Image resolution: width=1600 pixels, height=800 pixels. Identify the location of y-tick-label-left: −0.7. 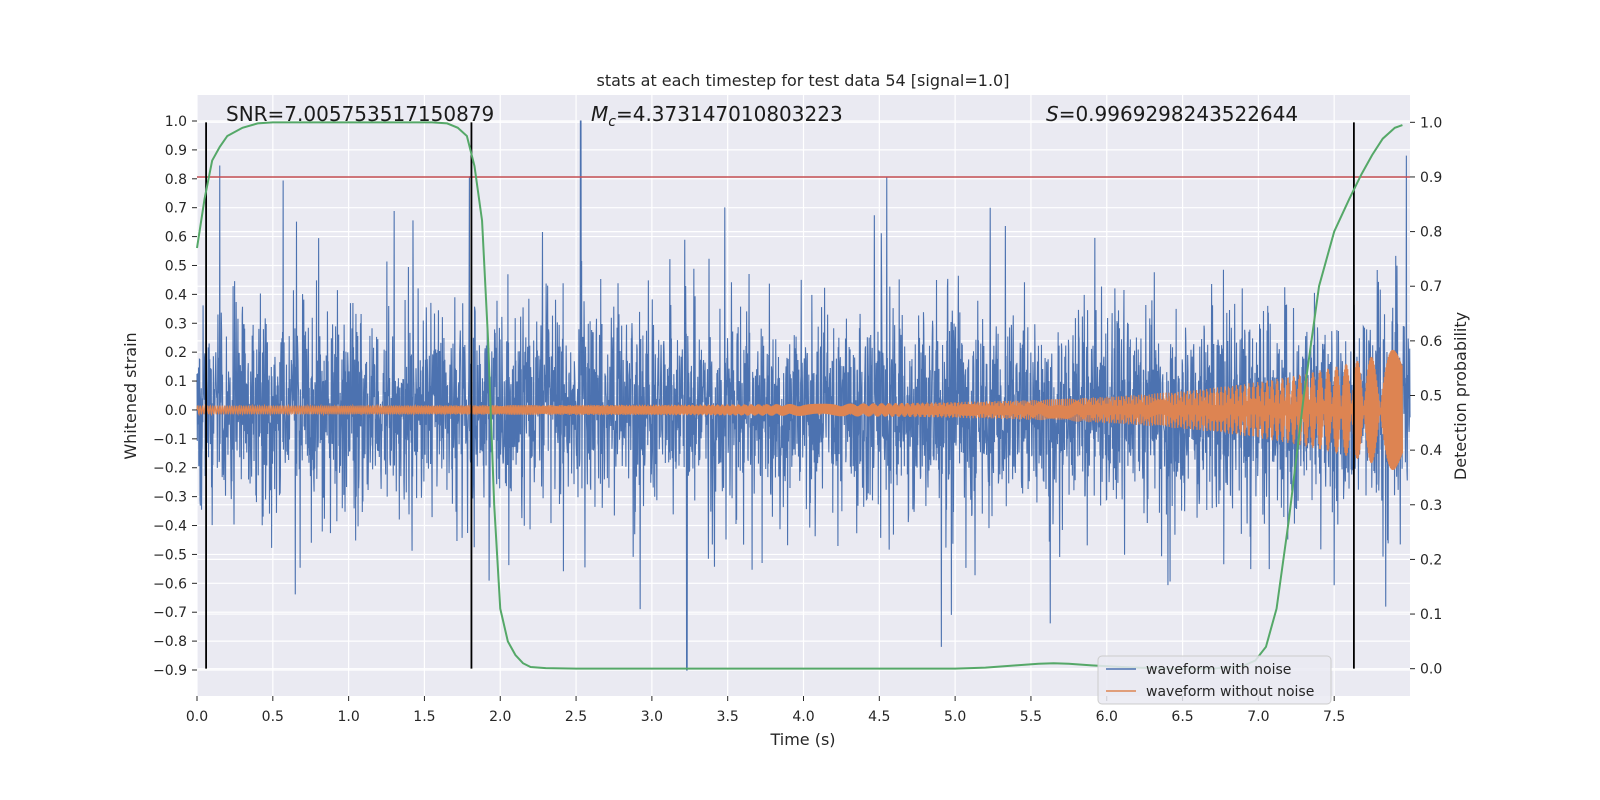
(170, 613).